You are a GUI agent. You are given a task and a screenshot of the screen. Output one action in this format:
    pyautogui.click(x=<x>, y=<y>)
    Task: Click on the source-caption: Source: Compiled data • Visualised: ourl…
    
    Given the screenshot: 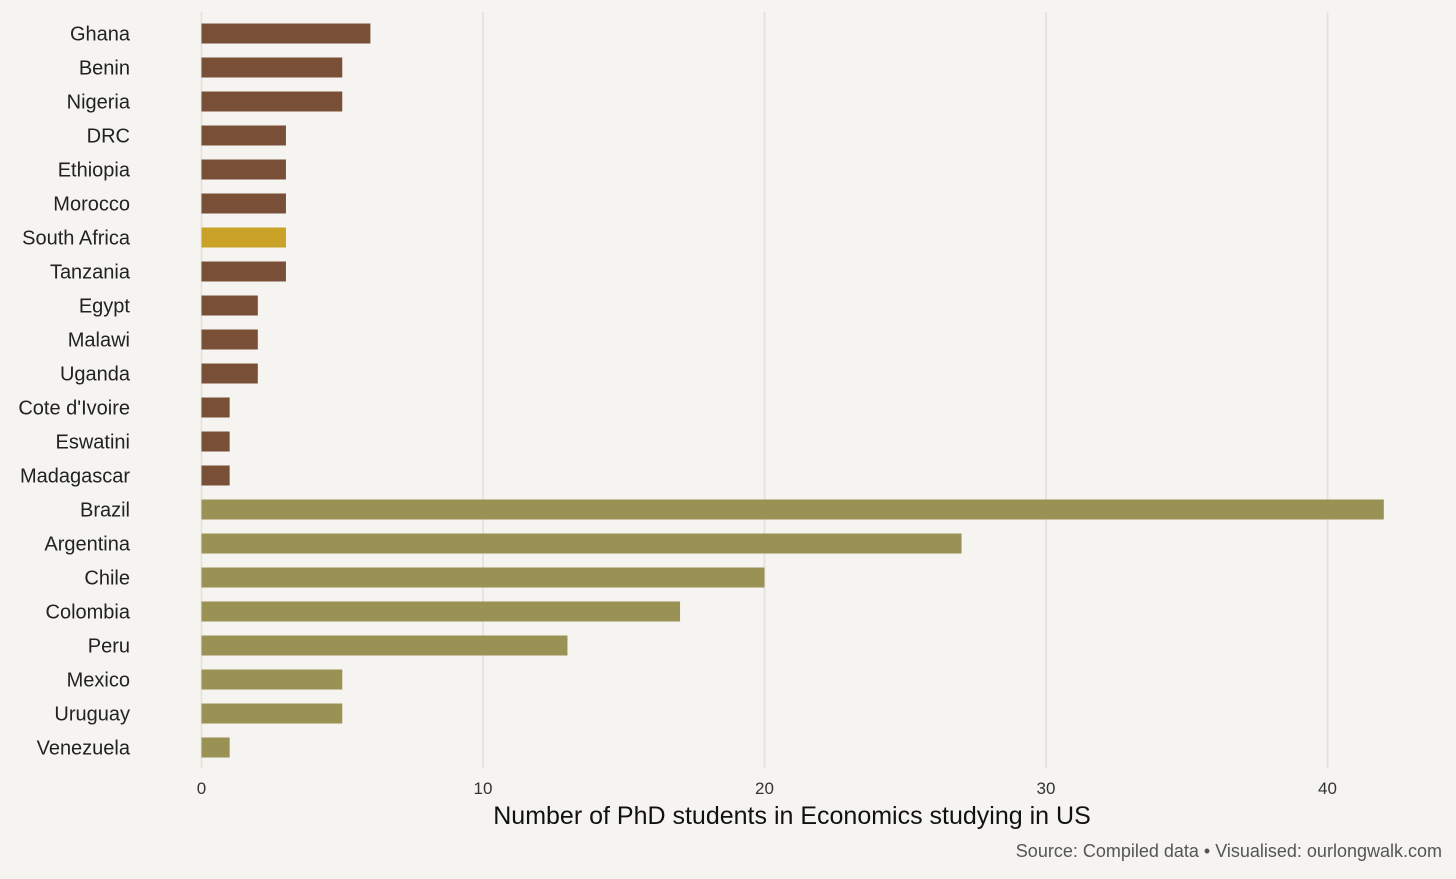 What is the action you would take?
    pyautogui.click(x=1229, y=851)
    